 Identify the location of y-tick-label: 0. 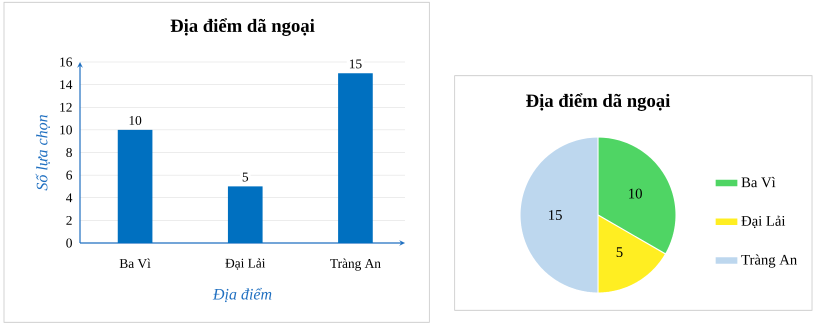
(69, 243).